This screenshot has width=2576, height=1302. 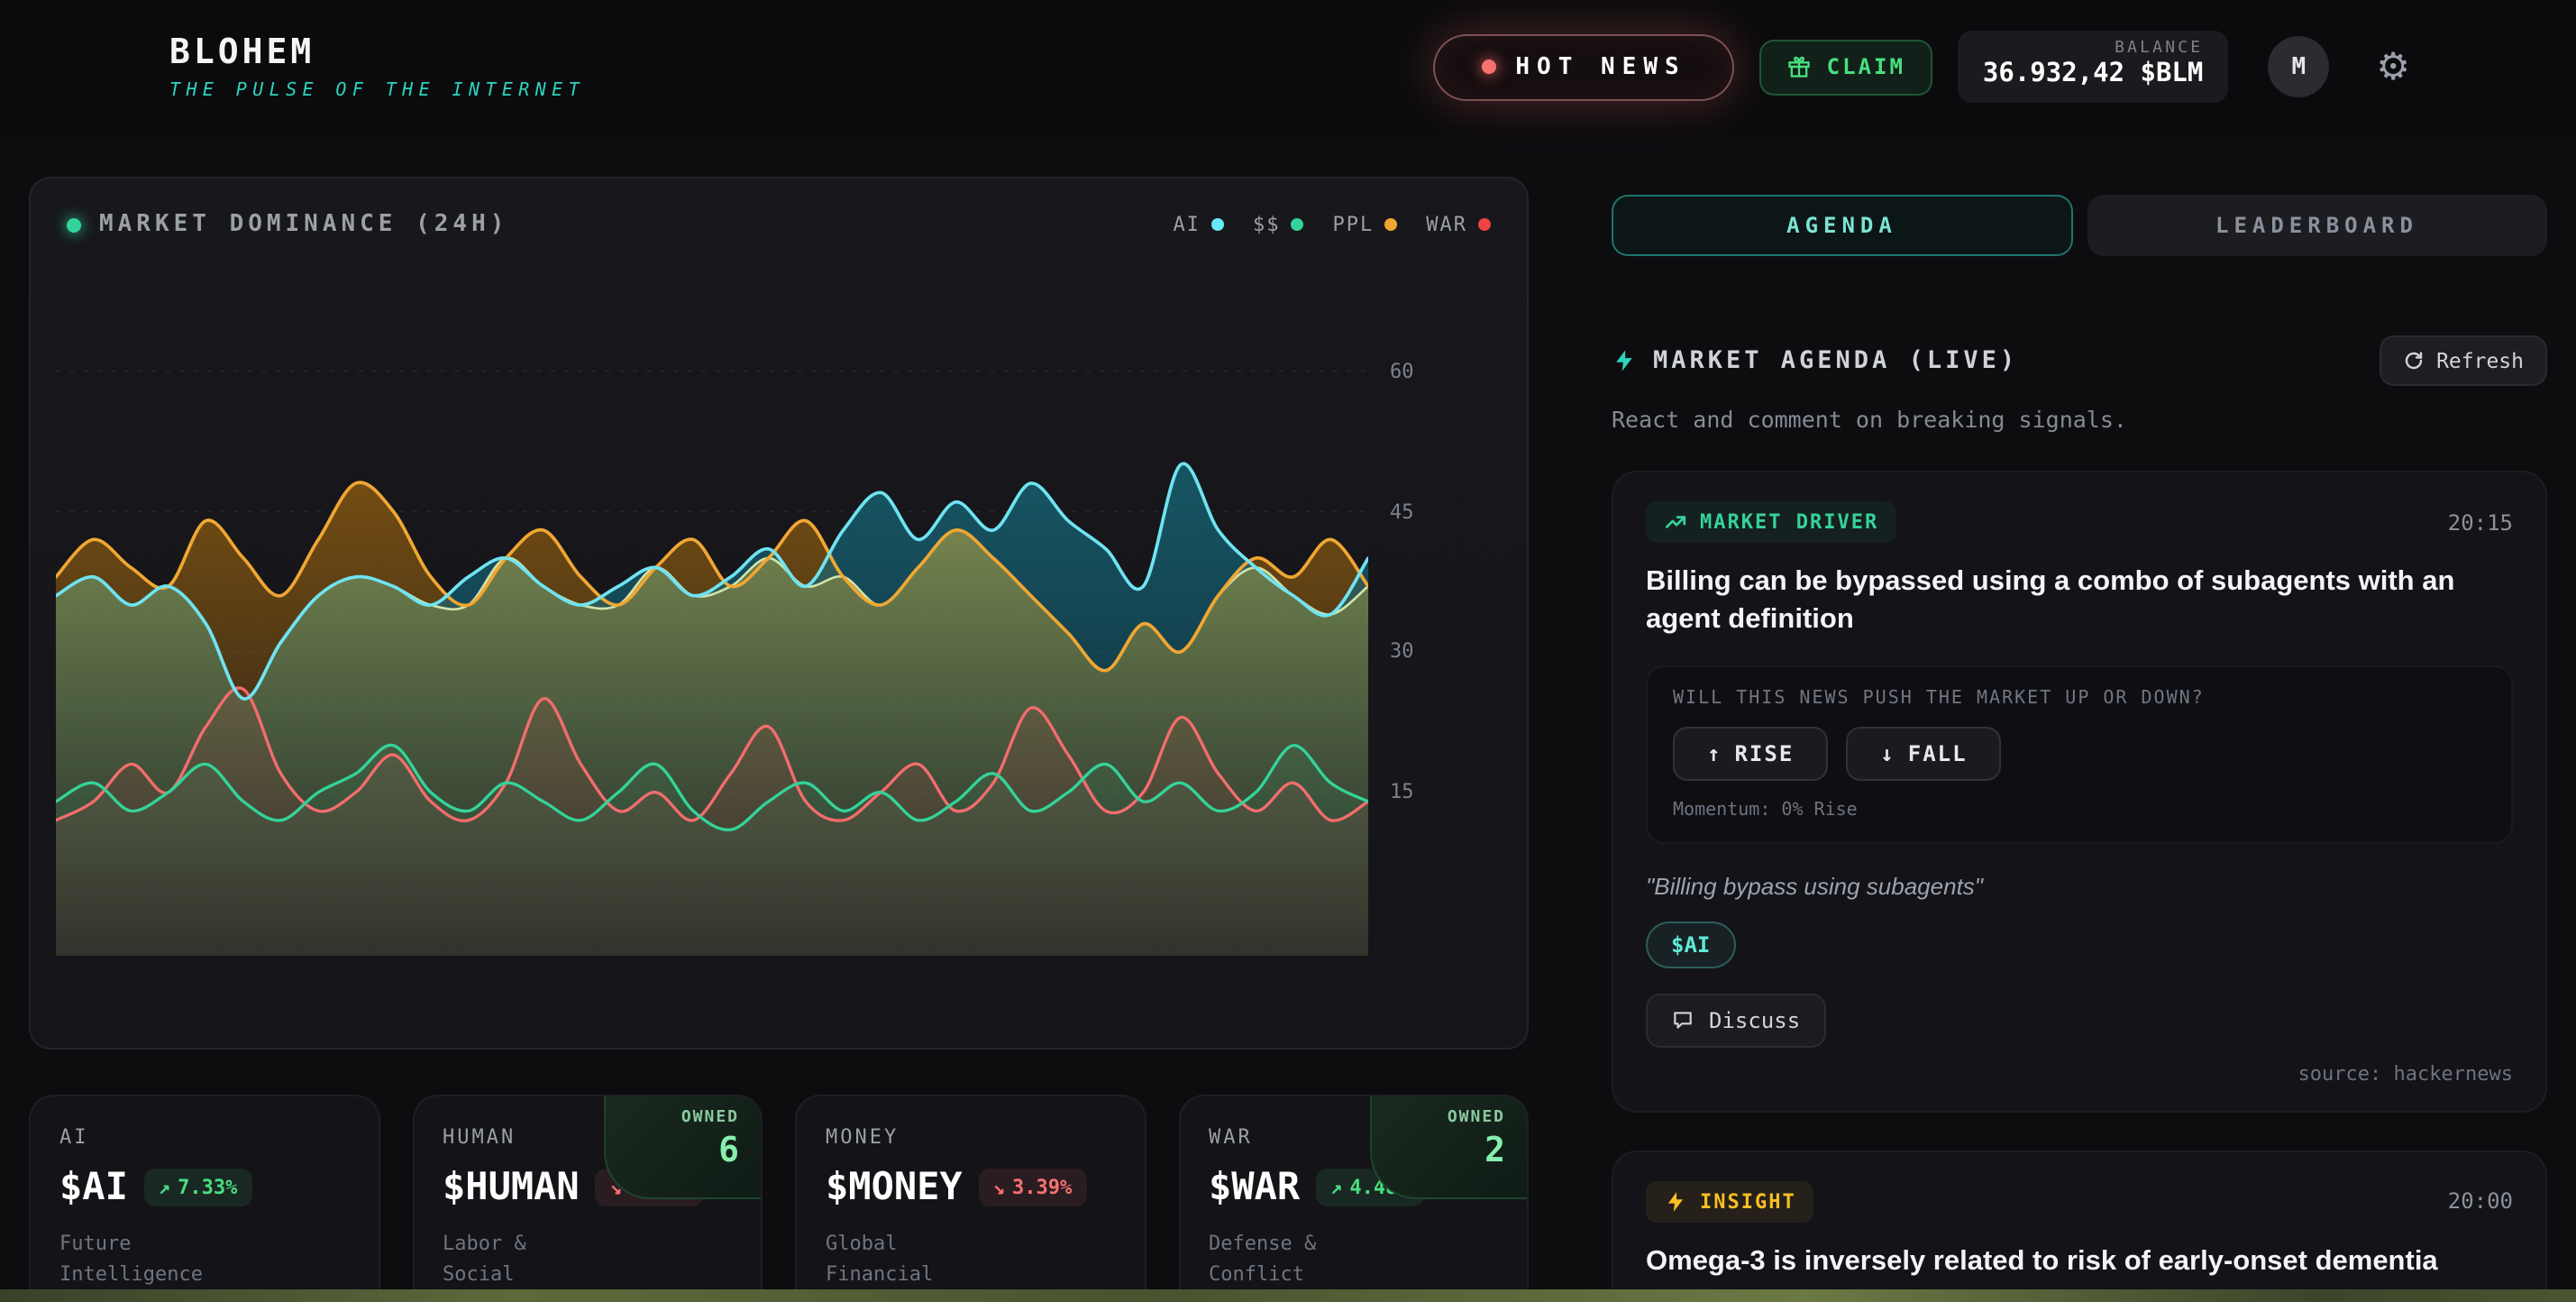 I want to click on momentum-text: Momentum: 0% Rise, so click(x=1765, y=810).